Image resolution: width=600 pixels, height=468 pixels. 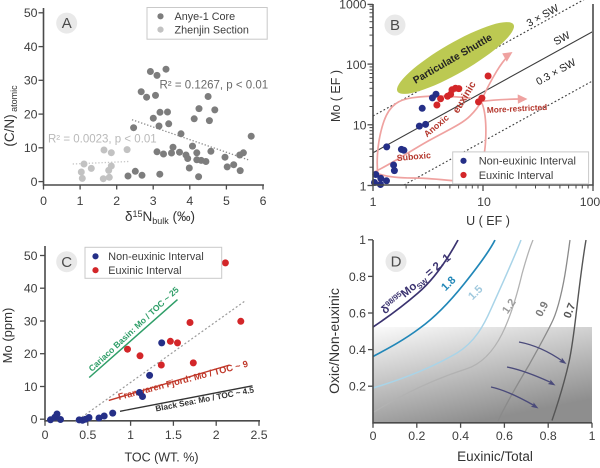 What do you see at coordinates (67, 23) in the screenshot?
I see `svg-text: A` at bounding box center [67, 23].